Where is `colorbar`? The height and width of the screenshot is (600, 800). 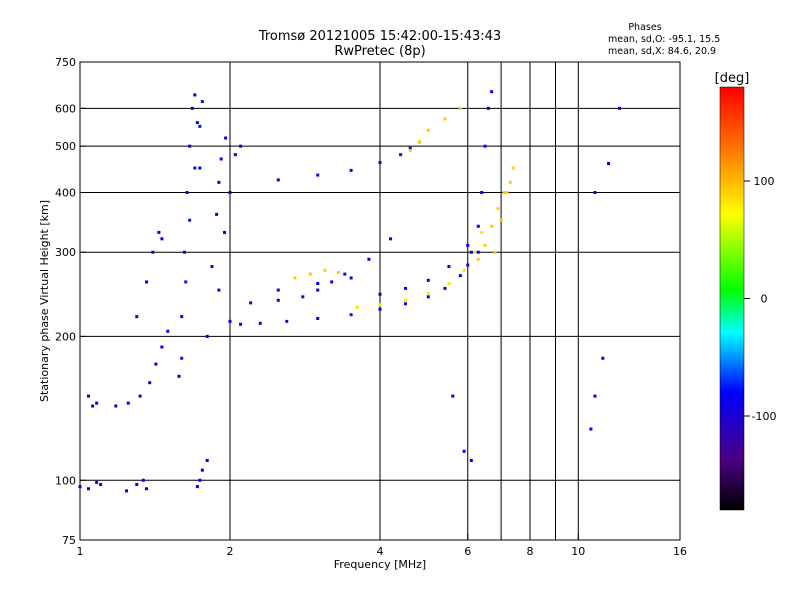 colorbar is located at coordinates (732, 298).